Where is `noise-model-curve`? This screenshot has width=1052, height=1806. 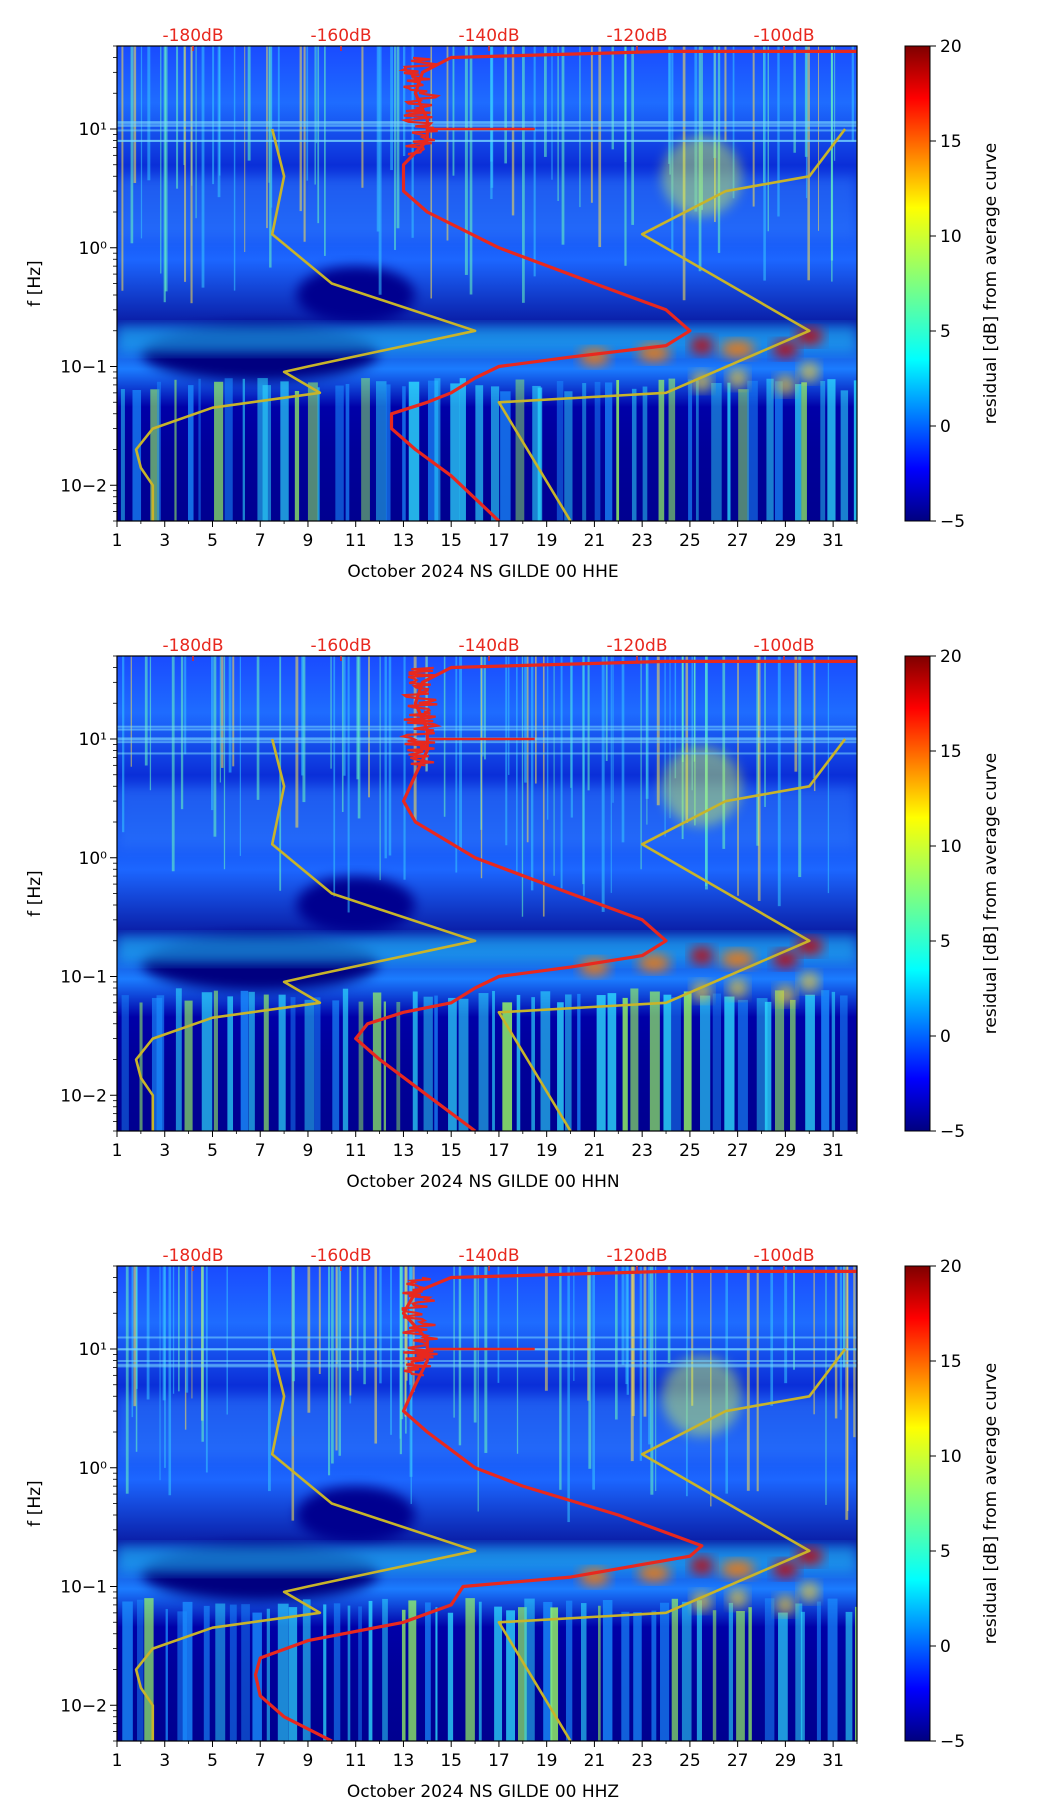 noise-model-curve is located at coordinates (672, 324).